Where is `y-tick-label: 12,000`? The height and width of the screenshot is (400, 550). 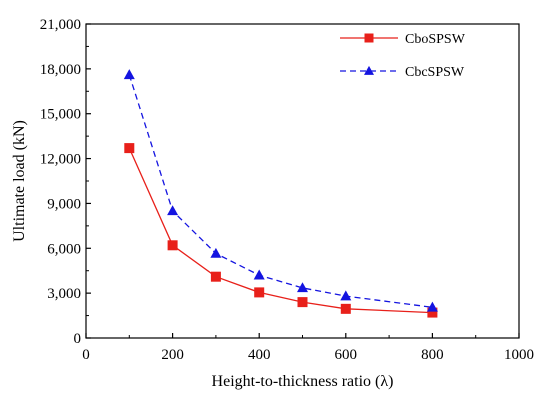
y-tick-label: 12,000 is located at coordinates (60, 160).